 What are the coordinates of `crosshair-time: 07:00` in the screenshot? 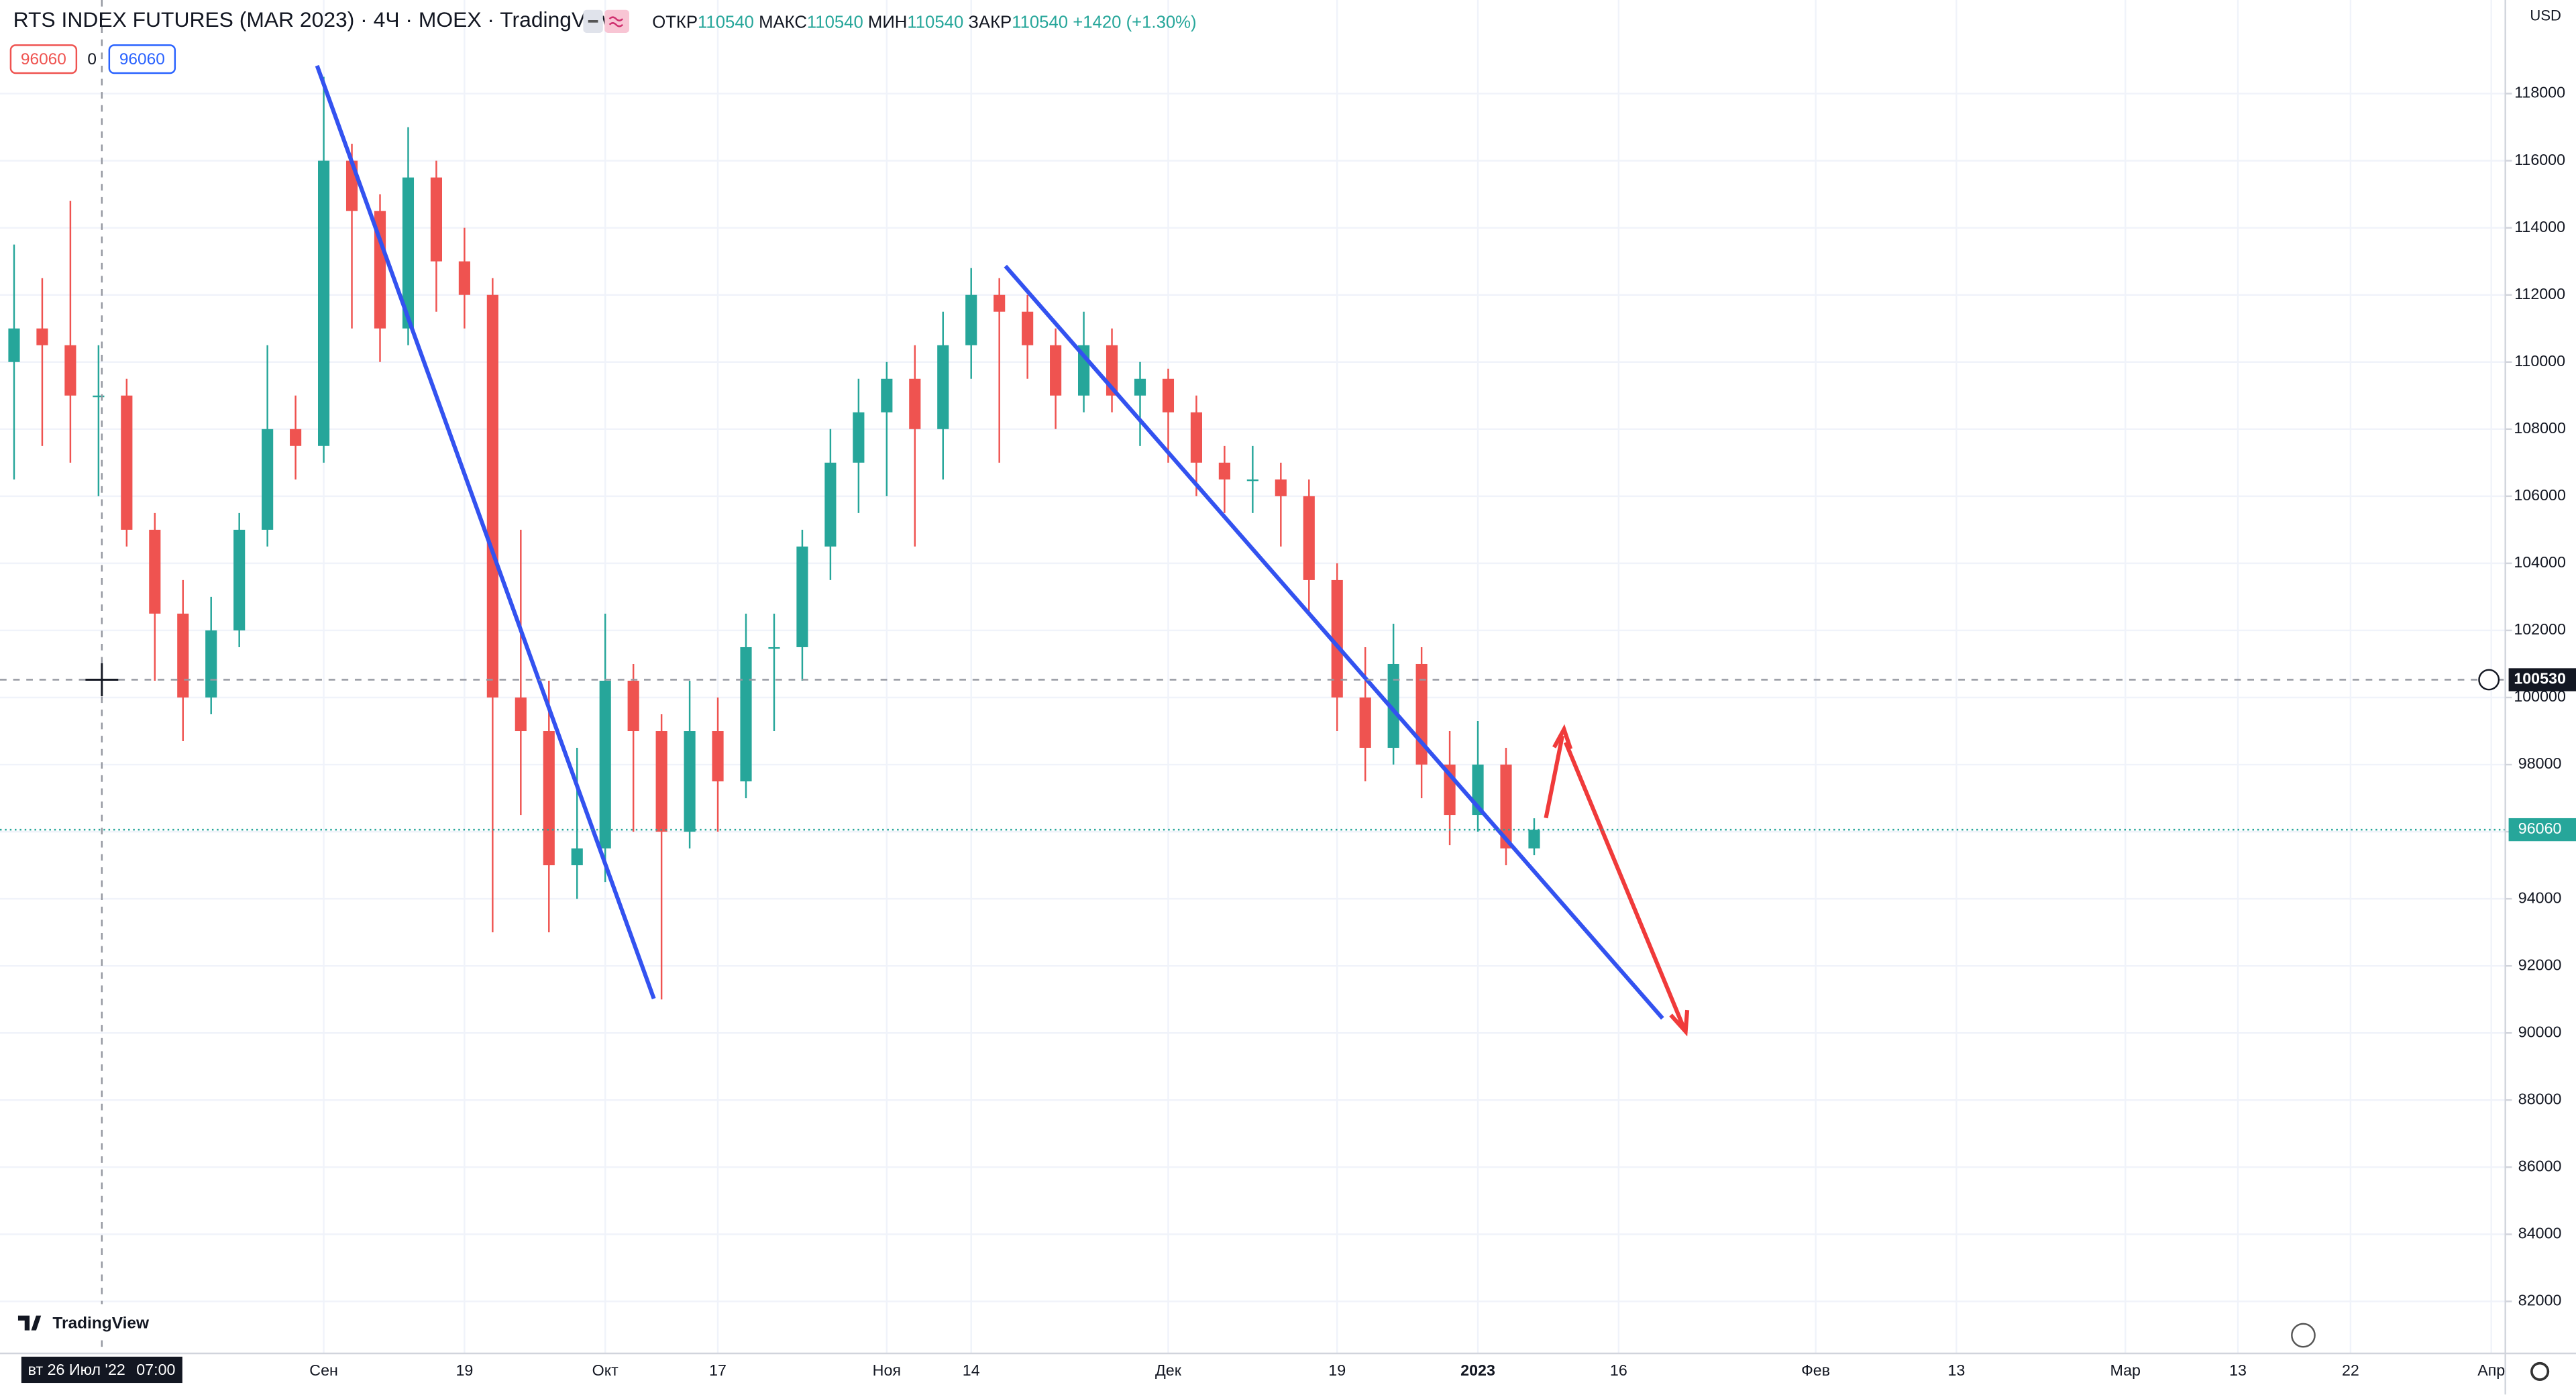 It's located at (155, 1369).